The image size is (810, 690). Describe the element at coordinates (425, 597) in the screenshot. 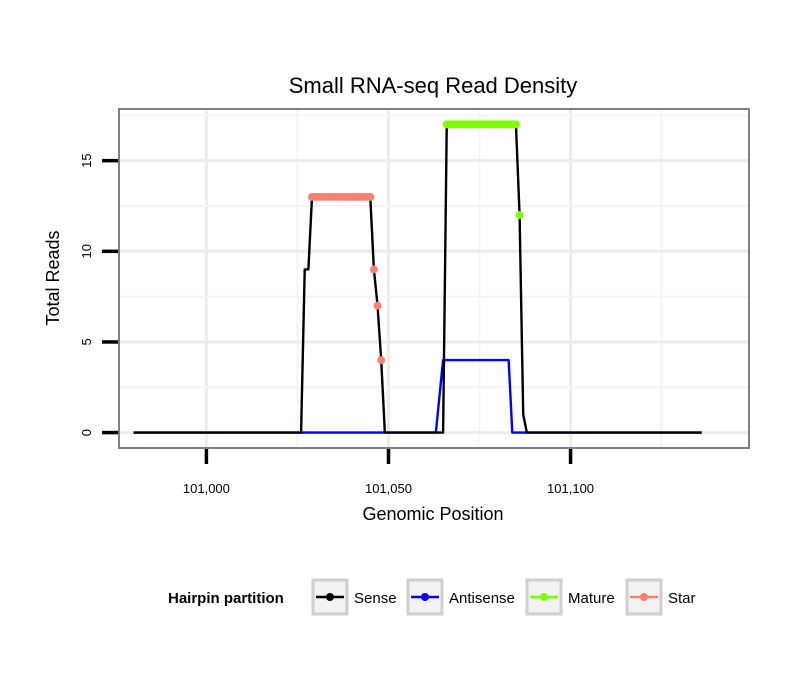

I see `legend-dot-antisense` at that location.